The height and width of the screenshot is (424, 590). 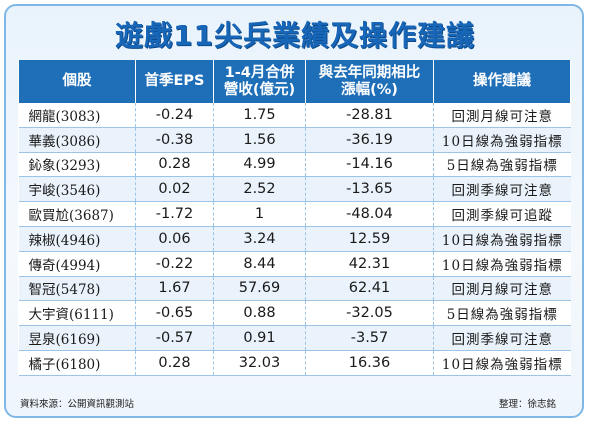 I want to click on cell-stock: 大宇資(6111), so click(x=77, y=313).